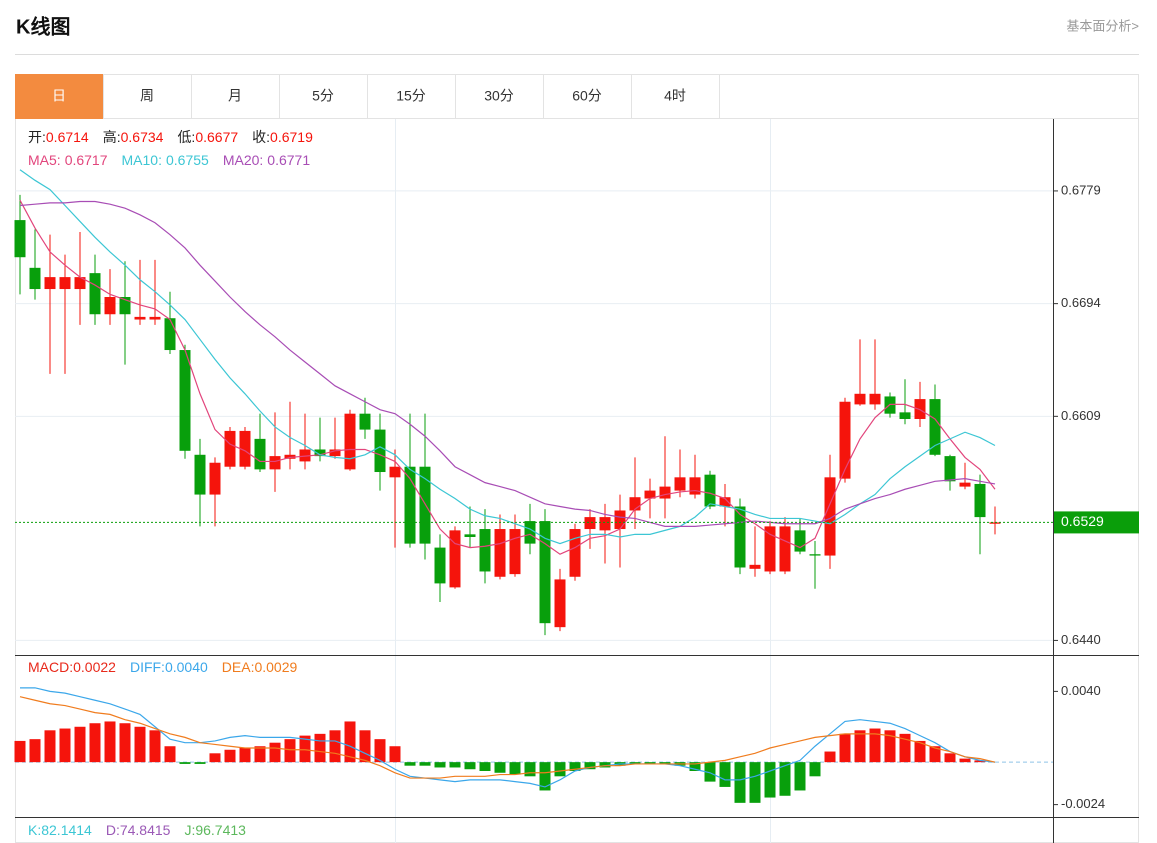 This screenshot has width=1157, height=843. I want to click on tab-label: 日, so click(59, 96).